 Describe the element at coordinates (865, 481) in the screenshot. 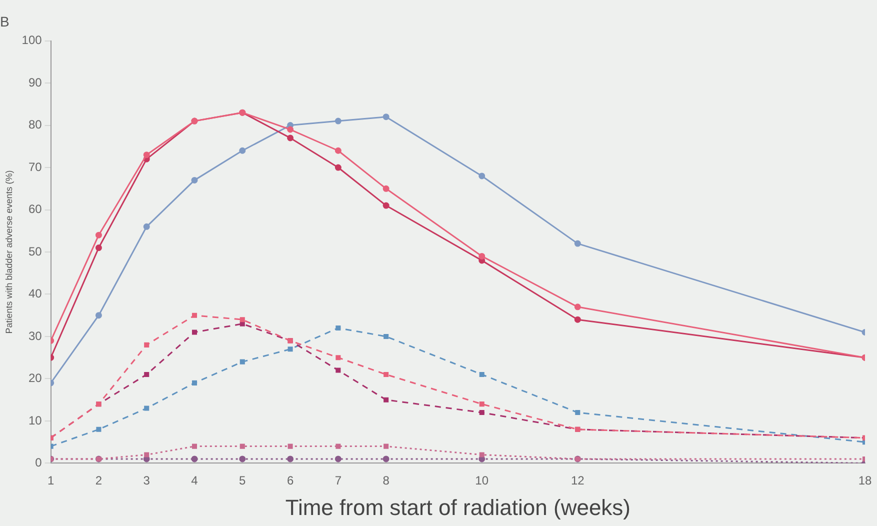

I see `x-tick-label: 18` at that location.